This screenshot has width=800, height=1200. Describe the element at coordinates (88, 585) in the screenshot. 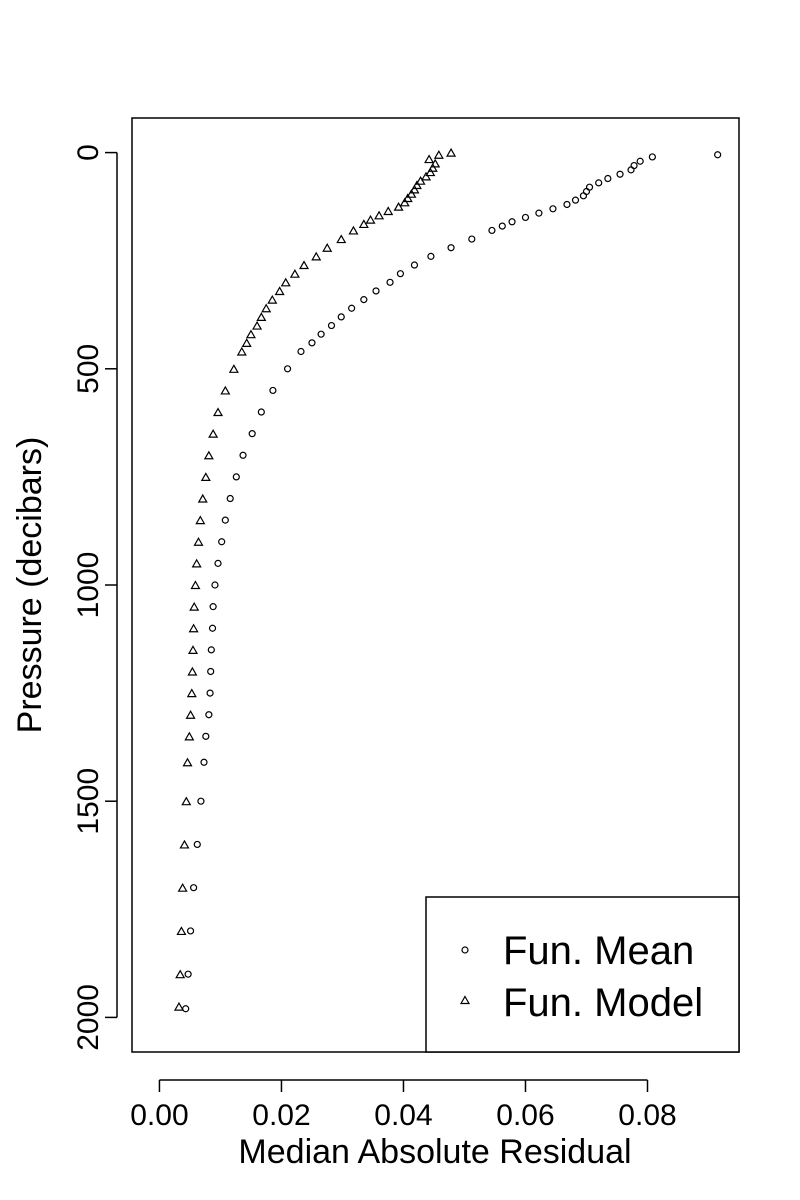

I see `y-tick-label: 1000` at that location.